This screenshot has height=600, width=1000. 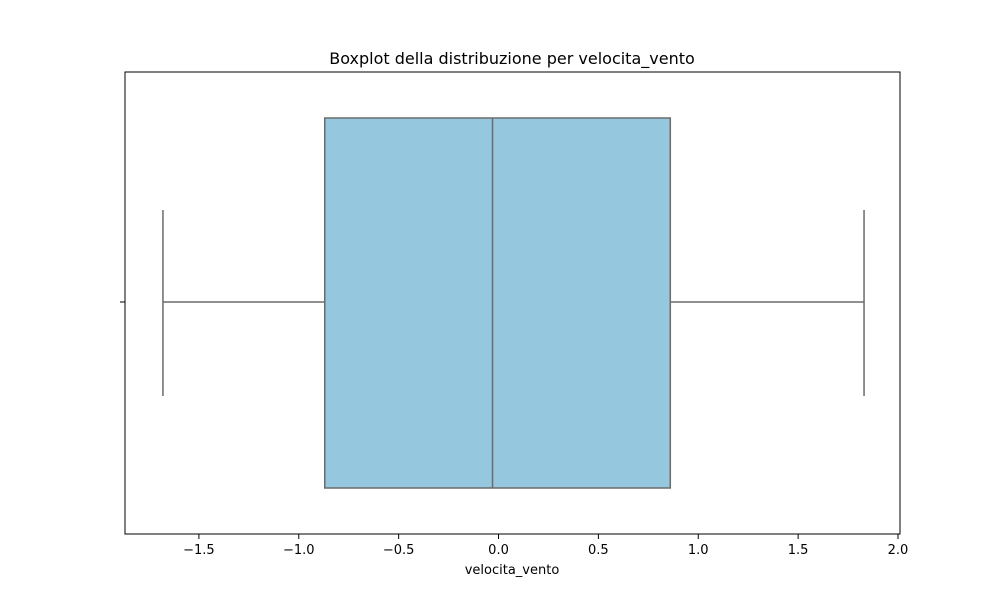 What do you see at coordinates (512, 570) in the screenshot?
I see `x-axis-label: velocita_vento` at bounding box center [512, 570].